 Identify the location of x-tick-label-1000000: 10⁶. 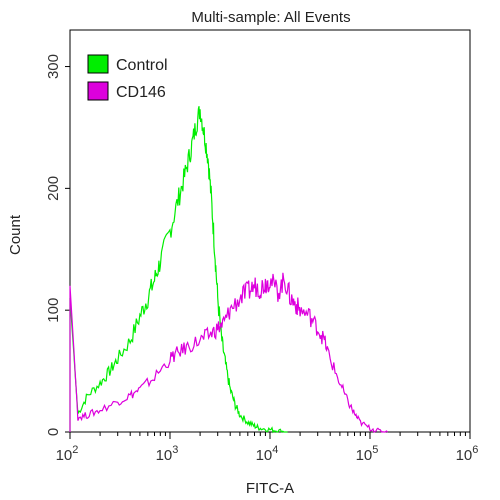
(467, 454).